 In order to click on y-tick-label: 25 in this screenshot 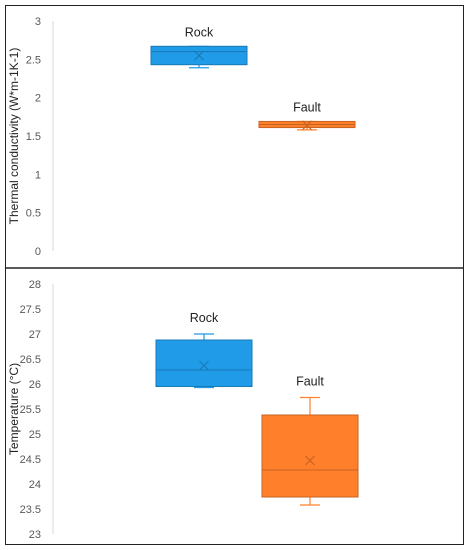, I will do `click(35, 435)`.